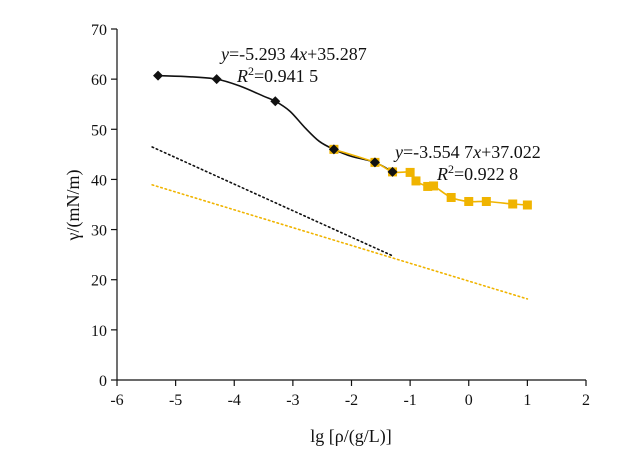 The width and height of the screenshot is (641, 452). Describe the element at coordinates (527, 400) in the screenshot. I see `x-tick-label: 1` at that location.